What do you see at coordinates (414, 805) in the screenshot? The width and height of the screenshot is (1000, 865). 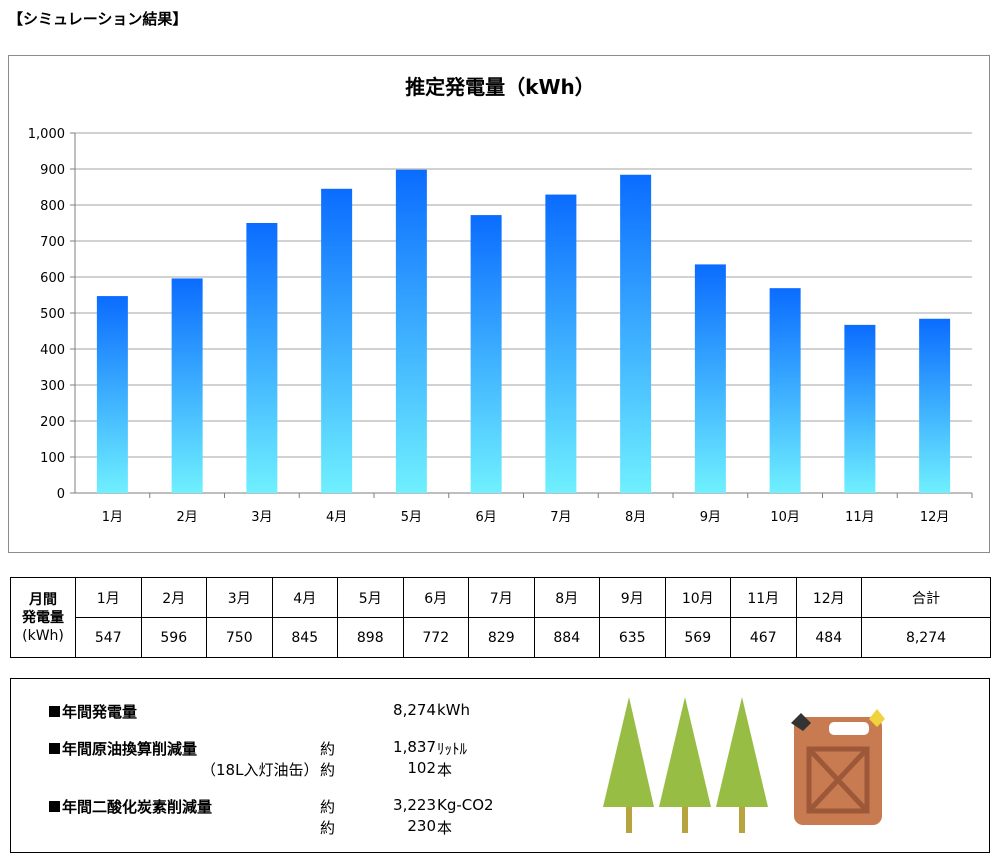 I see `co2-value: 3,223` at bounding box center [414, 805].